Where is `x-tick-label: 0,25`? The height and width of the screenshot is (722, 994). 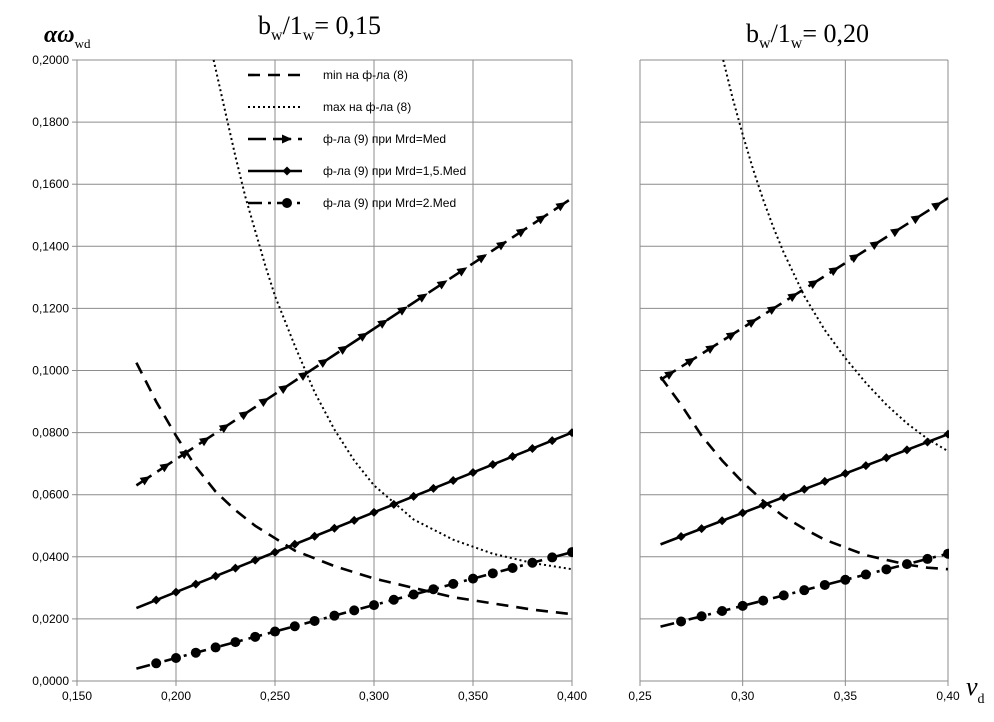
x-tick-label: 0,25 is located at coordinates (640, 696).